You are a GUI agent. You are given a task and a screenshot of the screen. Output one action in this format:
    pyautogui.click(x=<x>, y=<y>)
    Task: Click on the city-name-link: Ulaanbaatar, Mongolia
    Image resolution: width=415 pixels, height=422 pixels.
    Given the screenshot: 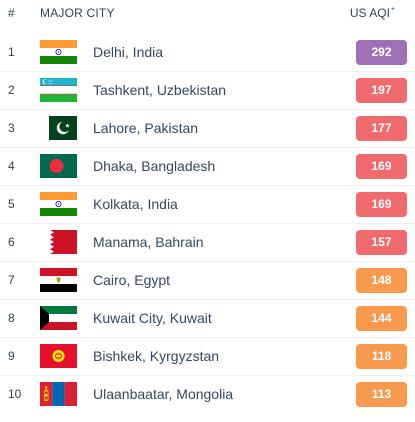 What is the action you would take?
    pyautogui.click(x=163, y=394)
    